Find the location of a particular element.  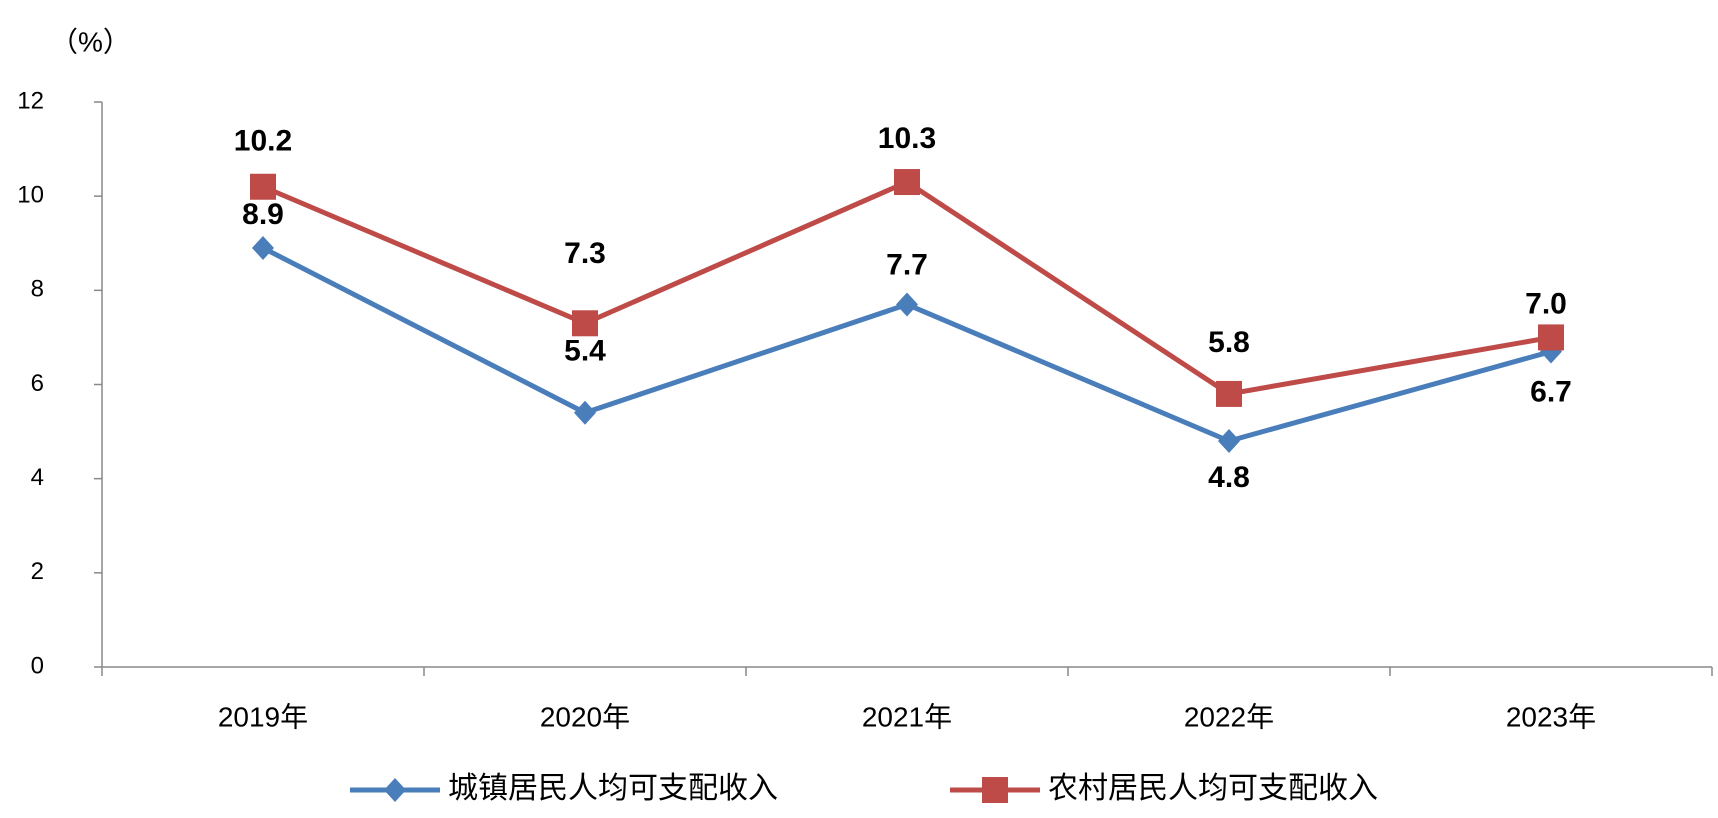

legend-label: 农村居民人均可支配收入 is located at coordinates (1213, 788).